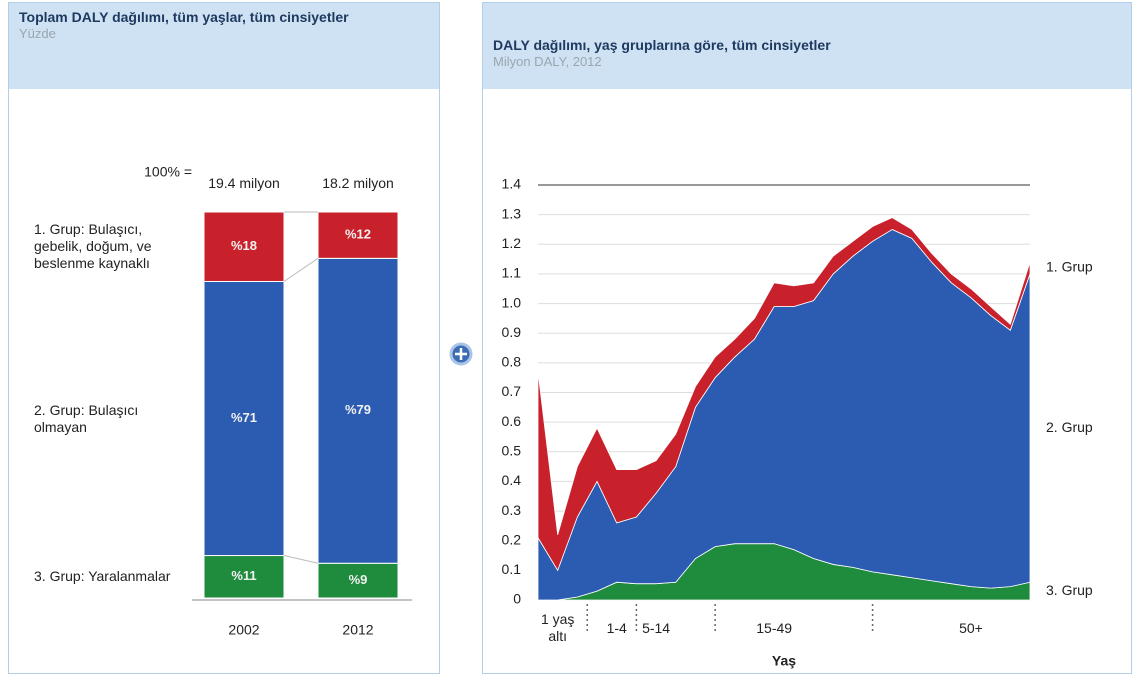 The width and height of the screenshot is (1137, 679). I want to click on series-name: 2. Grup: Bulaşıcı olmayan, so click(86, 418).